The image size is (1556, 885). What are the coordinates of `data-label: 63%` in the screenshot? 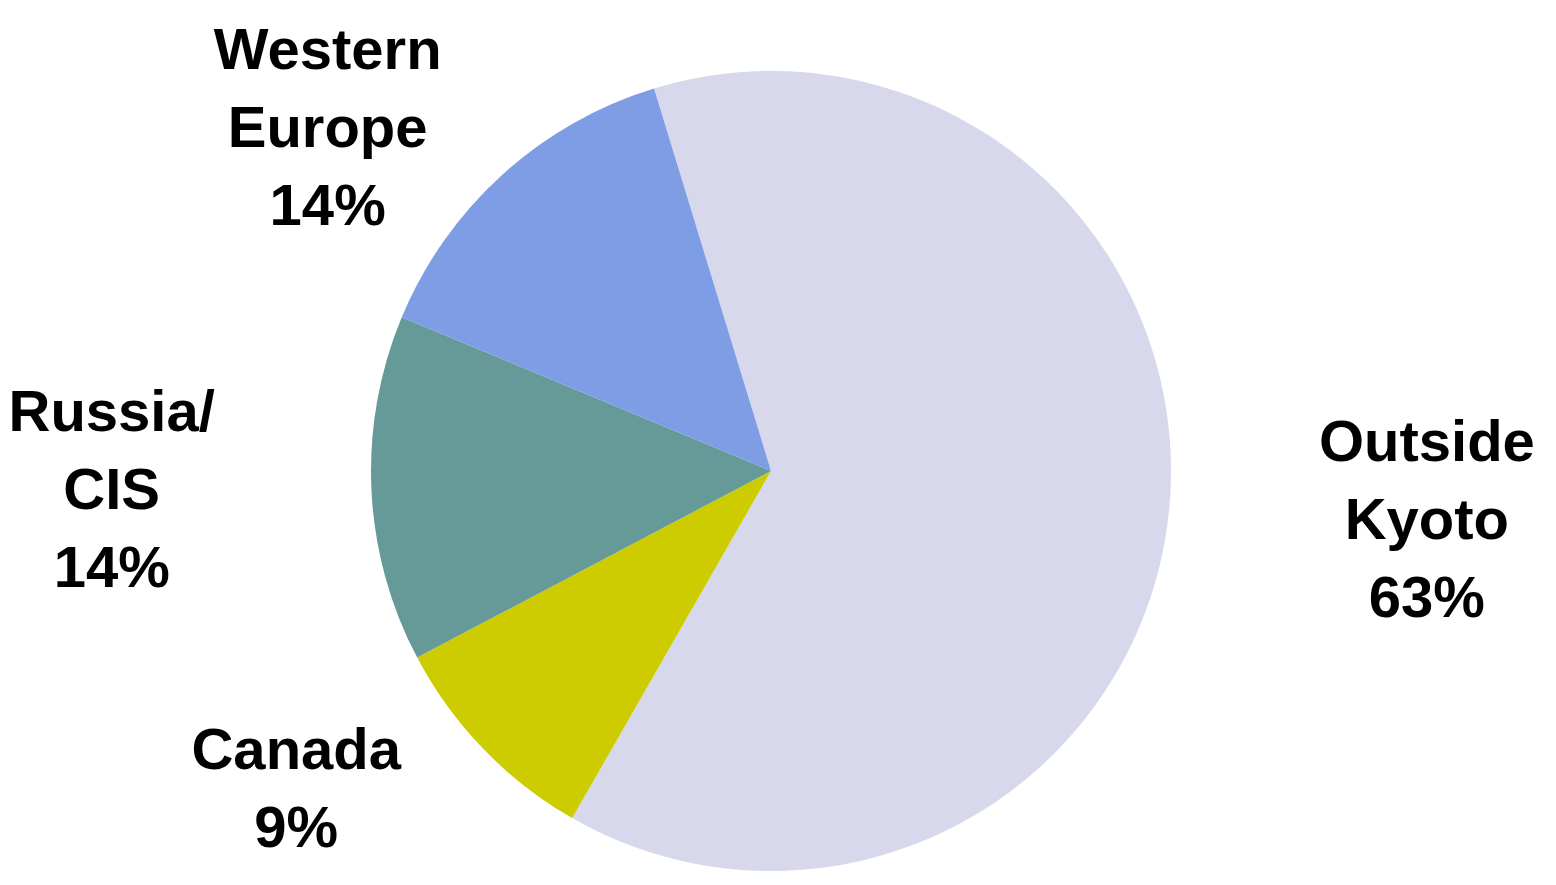 It's located at (1426, 597).